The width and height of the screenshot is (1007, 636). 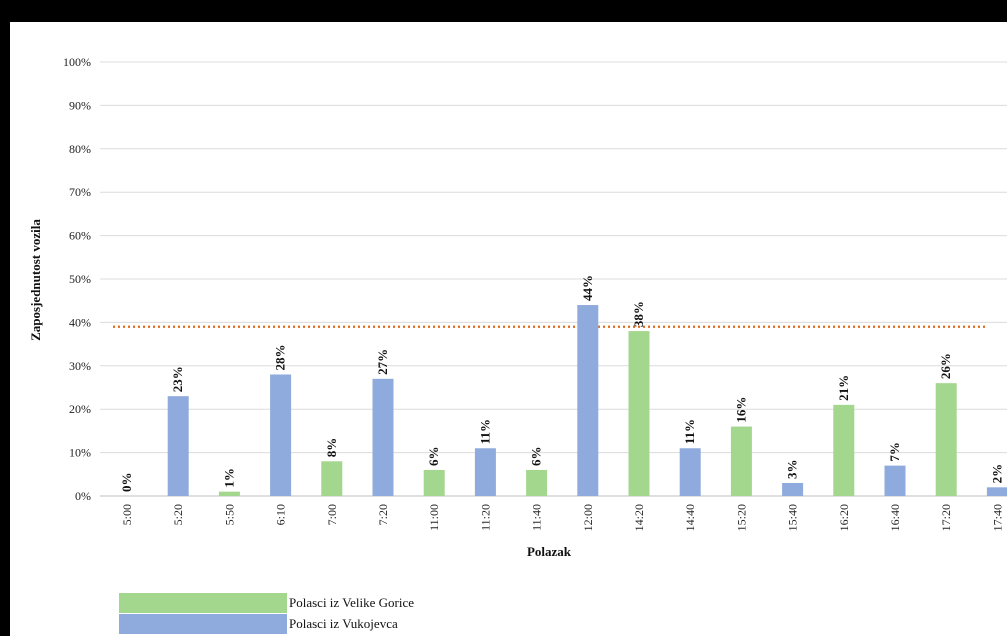 I want to click on x-tick-label: 11:00, so click(x=434, y=517).